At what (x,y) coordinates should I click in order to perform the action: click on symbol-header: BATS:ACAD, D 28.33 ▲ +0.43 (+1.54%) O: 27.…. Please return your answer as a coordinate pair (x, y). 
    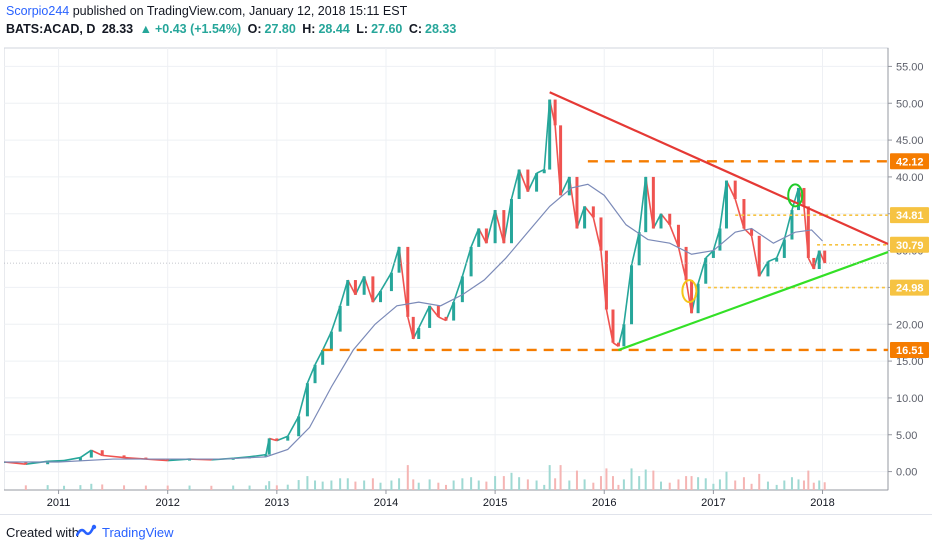
    Looking at the image, I should click on (232, 29).